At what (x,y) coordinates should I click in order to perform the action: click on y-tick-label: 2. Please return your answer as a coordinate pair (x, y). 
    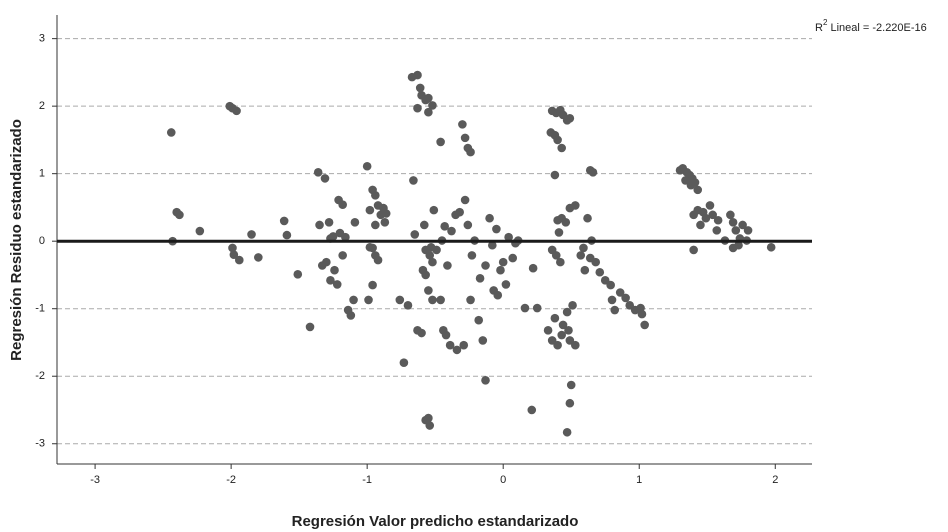
    Looking at the image, I should click on (42, 106).